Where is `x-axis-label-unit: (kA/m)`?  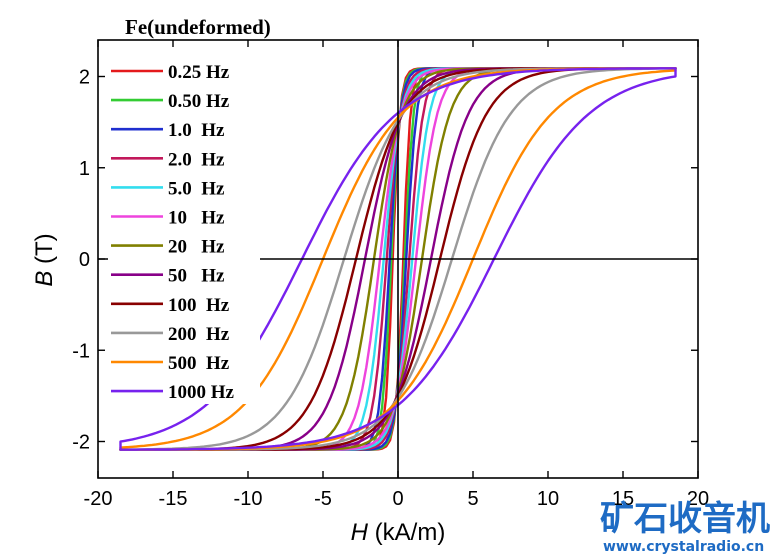
x-axis-label-unit: (kA/m) is located at coordinates (406, 532).